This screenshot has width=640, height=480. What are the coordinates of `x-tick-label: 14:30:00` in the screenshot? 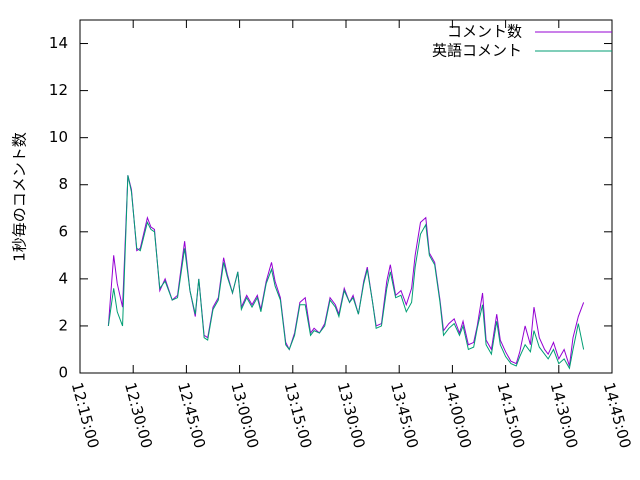 It's located at (564, 416).